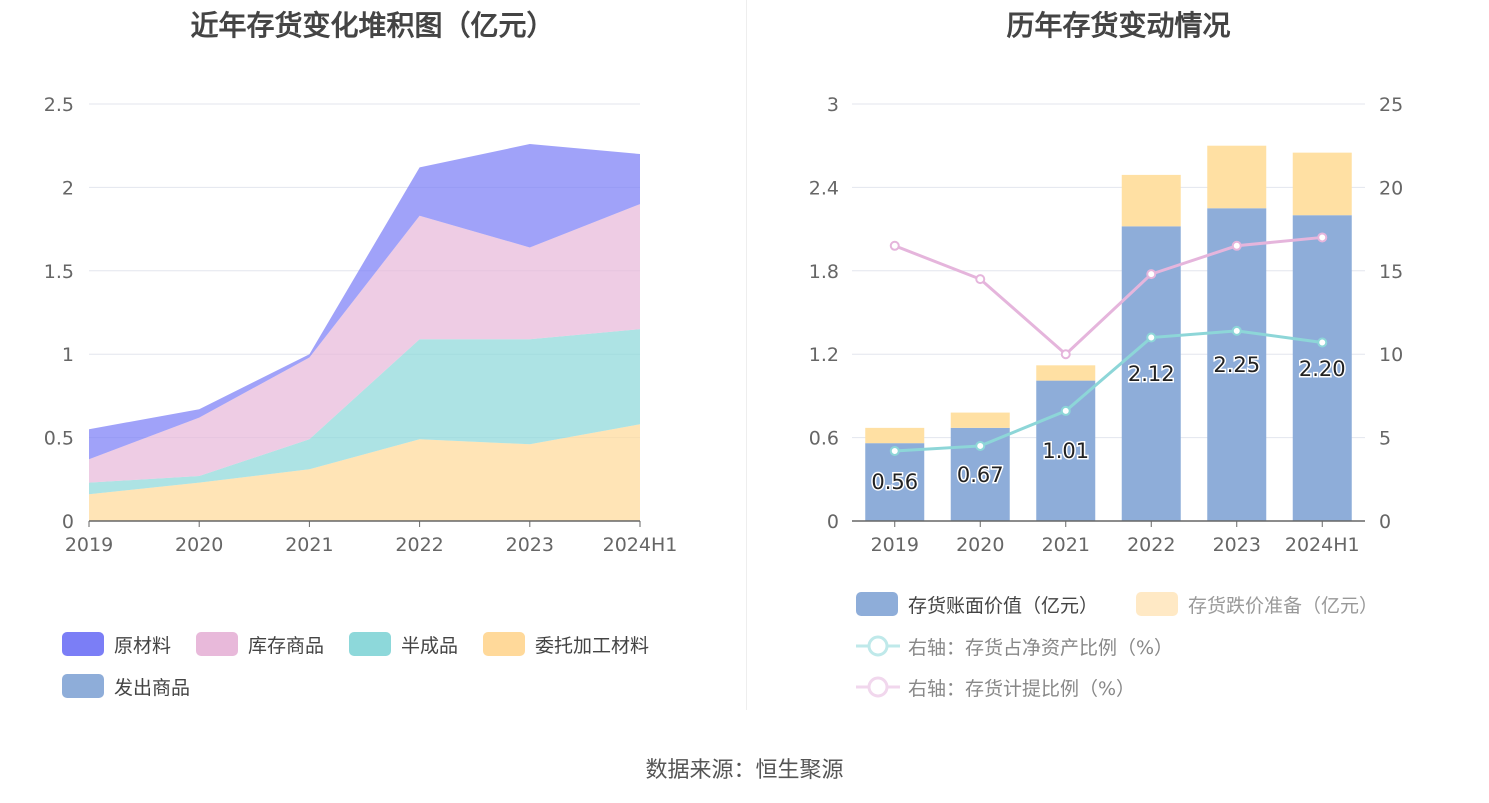  What do you see at coordinates (1022, 689) in the screenshot?
I see `legend-label: 右轴：存货计提比例（%）` at bounding box center [1022, 689].